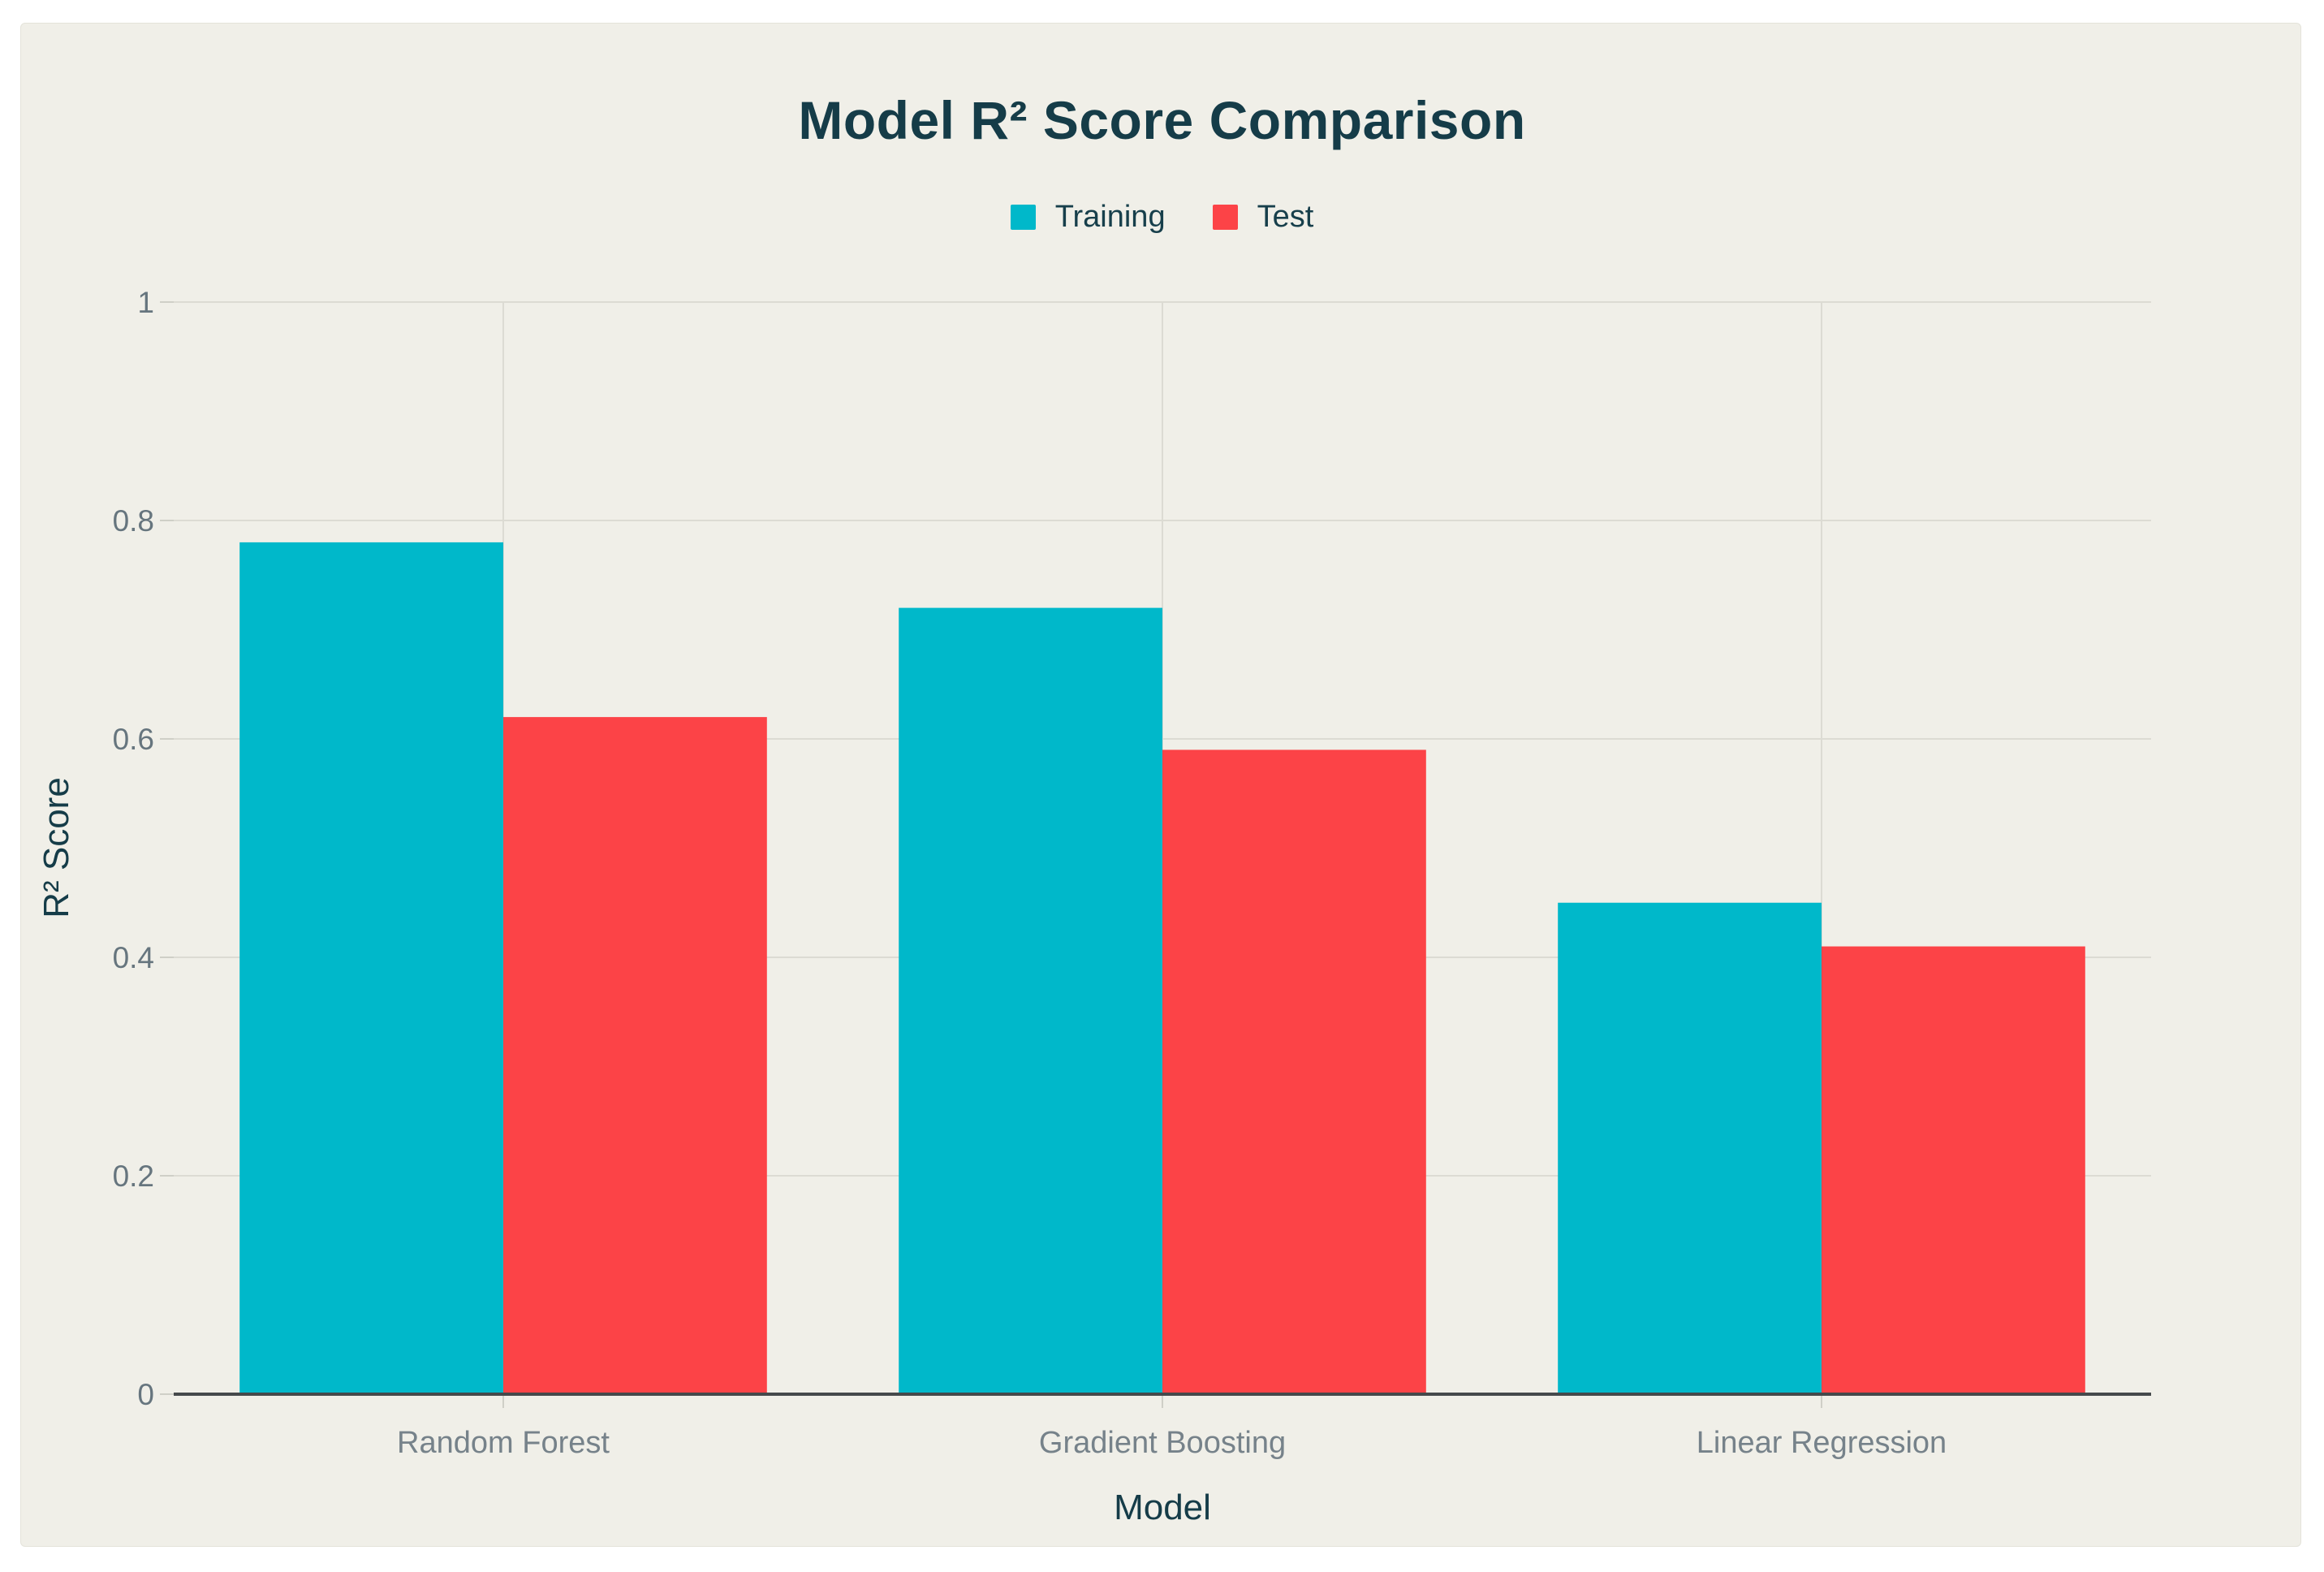  Describe the element at coordinates (1953, 1170) in the screenshot. I see `bar-test-linear-regression` at that location.